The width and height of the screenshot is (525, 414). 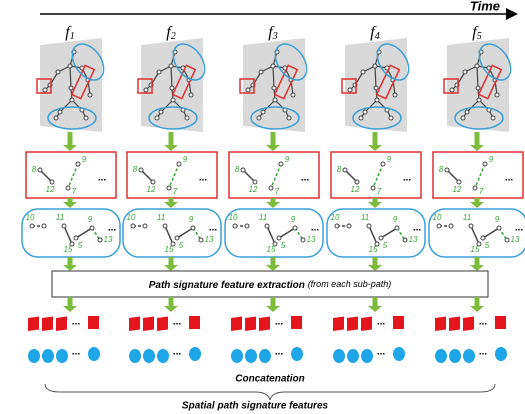 What do you see at coordinates (80, 245) in the screenshot?
I see `joint-number: 5` at bounding box center [80, 245].